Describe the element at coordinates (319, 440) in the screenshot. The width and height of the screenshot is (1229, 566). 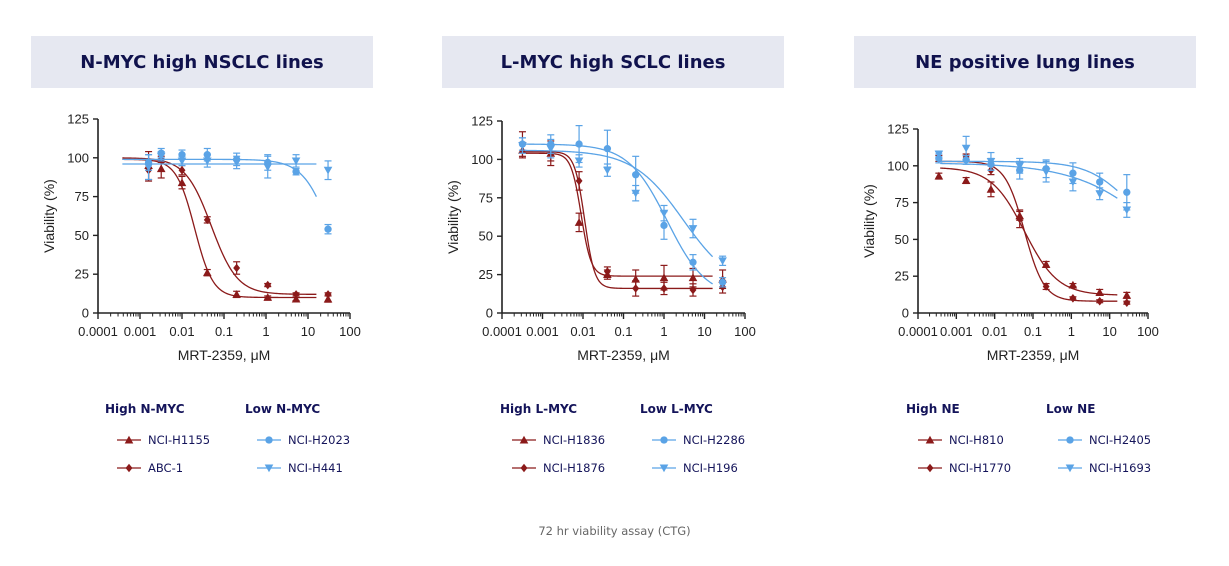
I see `legend-label: NCI-H2023` at that location.